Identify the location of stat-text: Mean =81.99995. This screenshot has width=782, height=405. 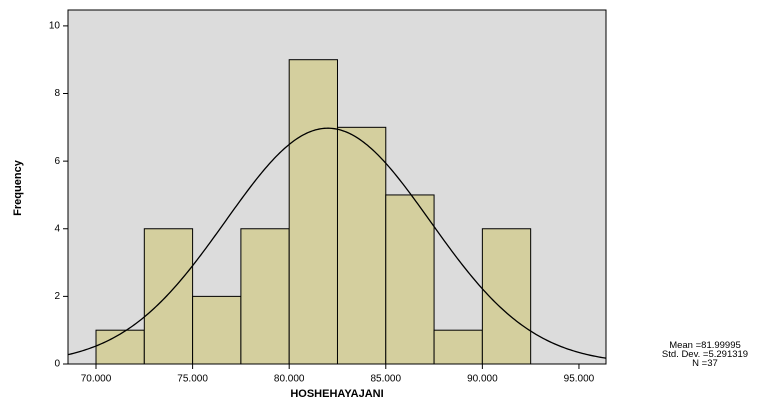
(705, 345).